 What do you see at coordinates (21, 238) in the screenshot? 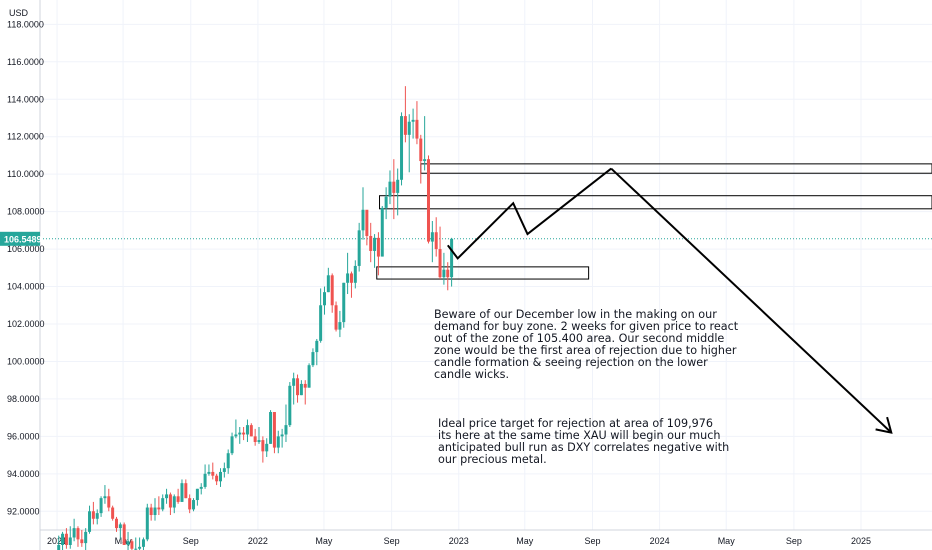
I see `last-price: 106.5489` at bounding box center [21, 238].